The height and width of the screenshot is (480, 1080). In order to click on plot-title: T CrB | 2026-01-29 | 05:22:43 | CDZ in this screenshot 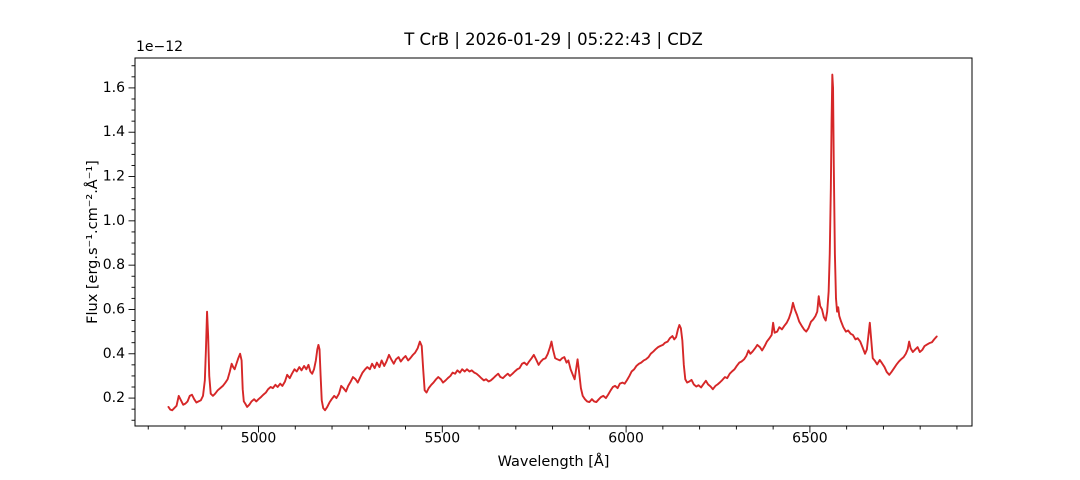, I will do `click(553, 39)`.